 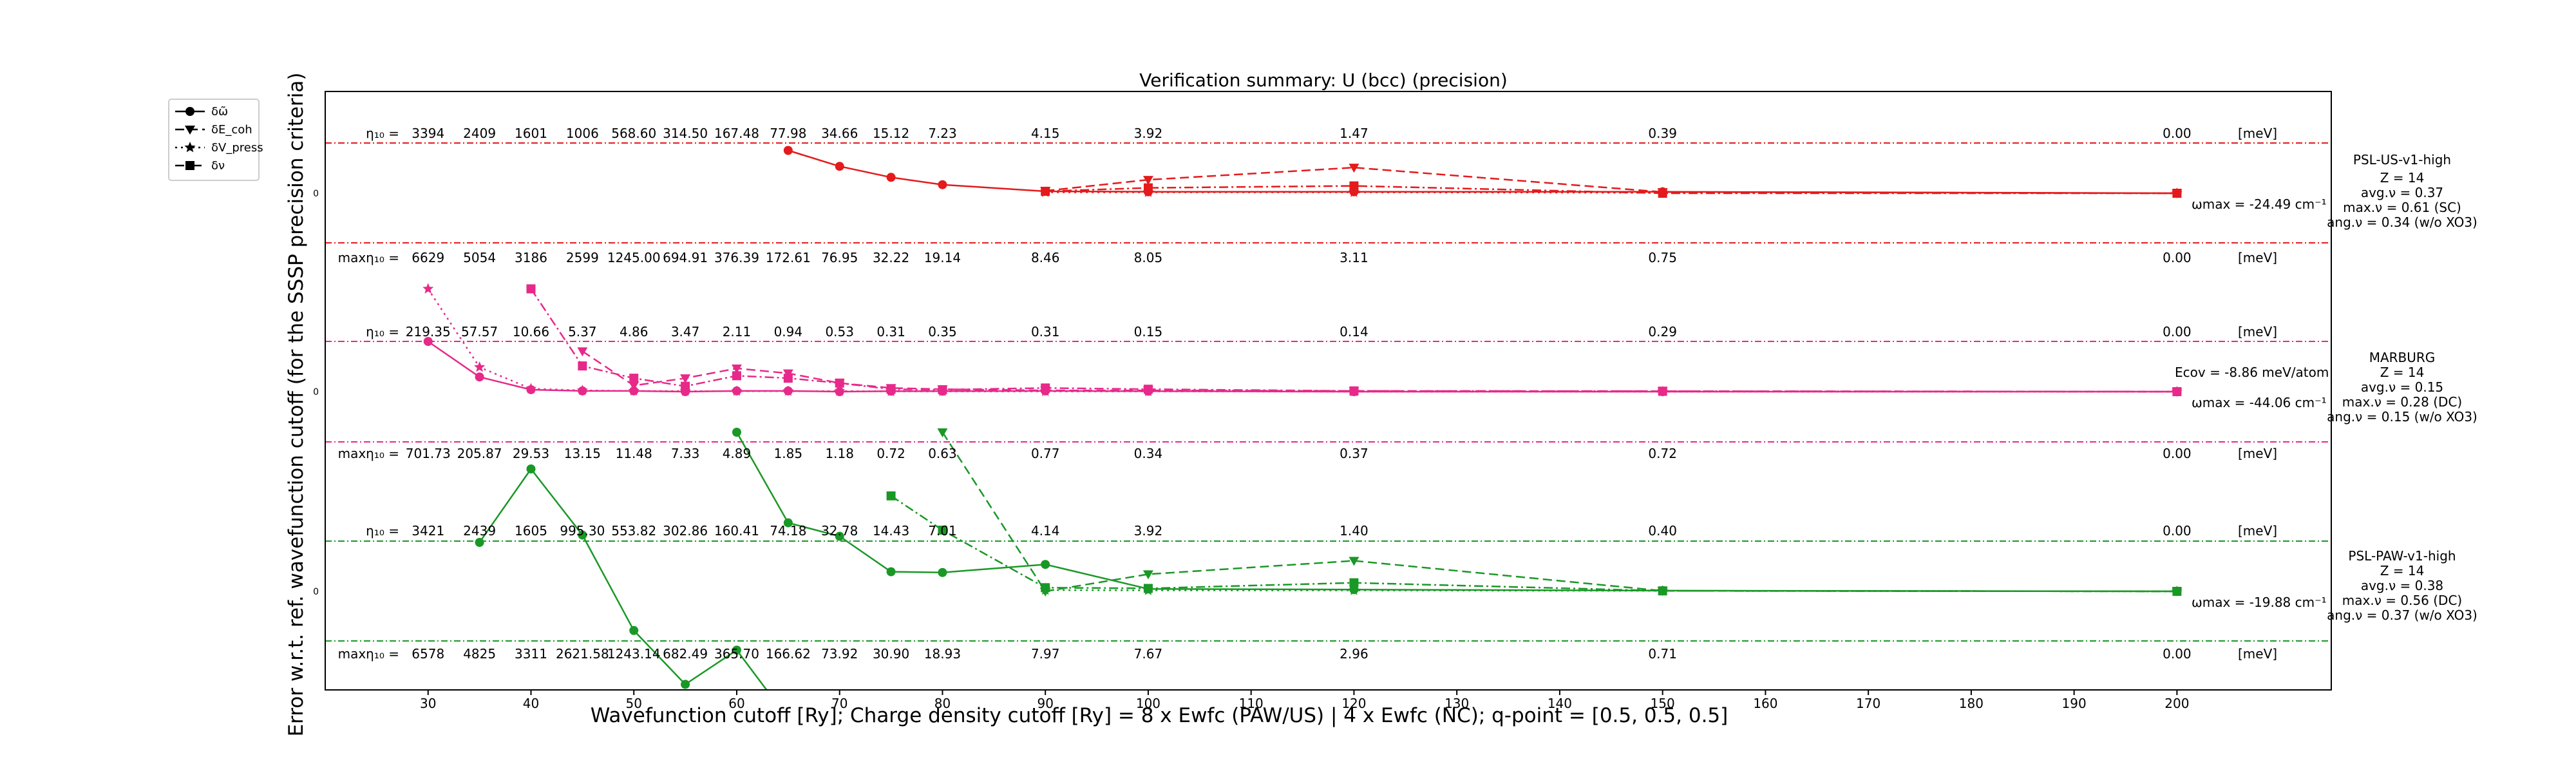 What do you see at coordinates (582, 257) in the screenshot?
I see `maxeta-value: 2599` at bounding box center [582, 257].